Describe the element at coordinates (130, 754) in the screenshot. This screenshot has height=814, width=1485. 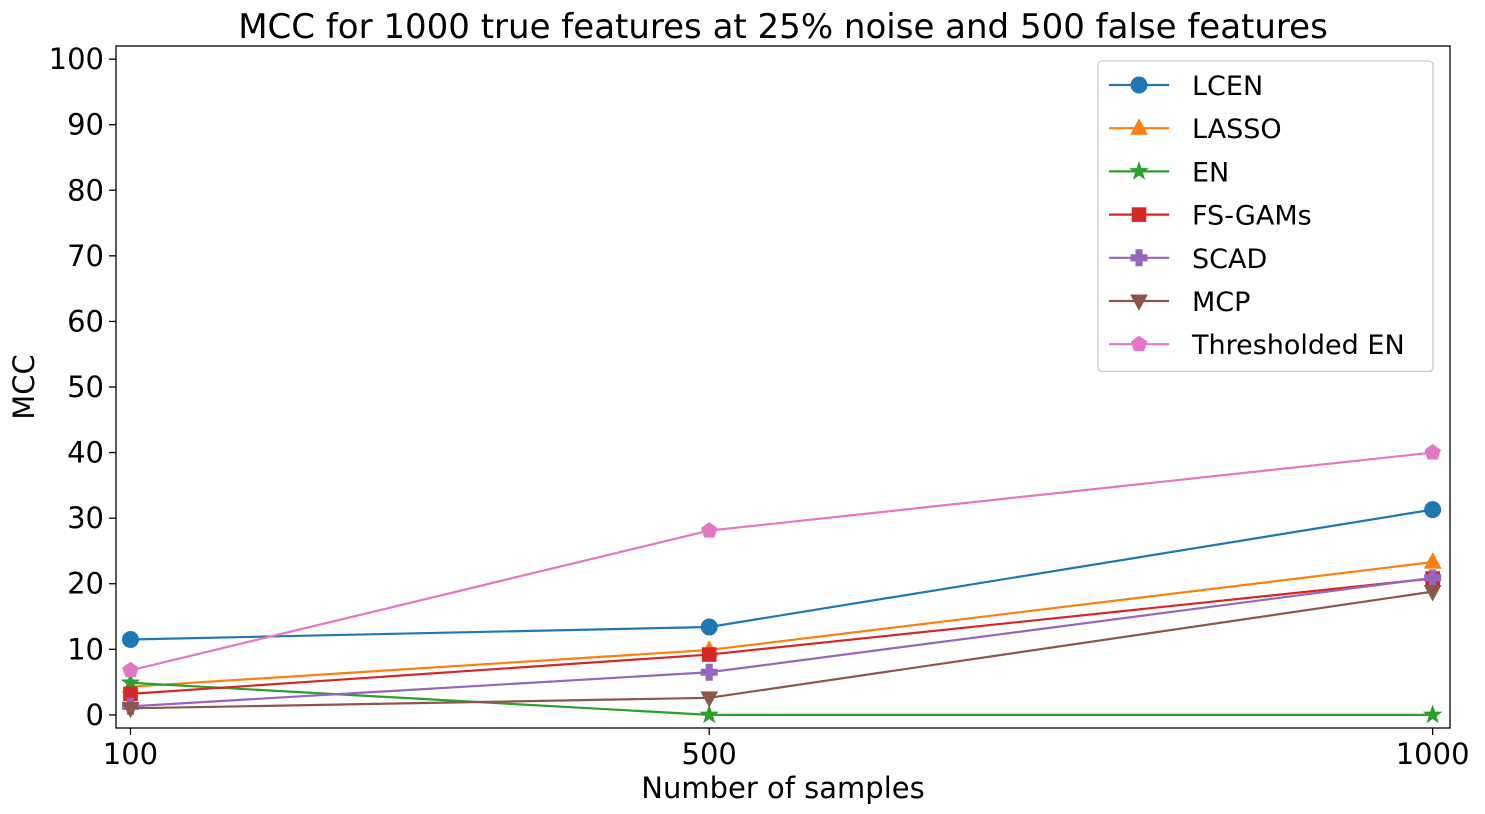
I see `x-tick-label: 100` at that location.